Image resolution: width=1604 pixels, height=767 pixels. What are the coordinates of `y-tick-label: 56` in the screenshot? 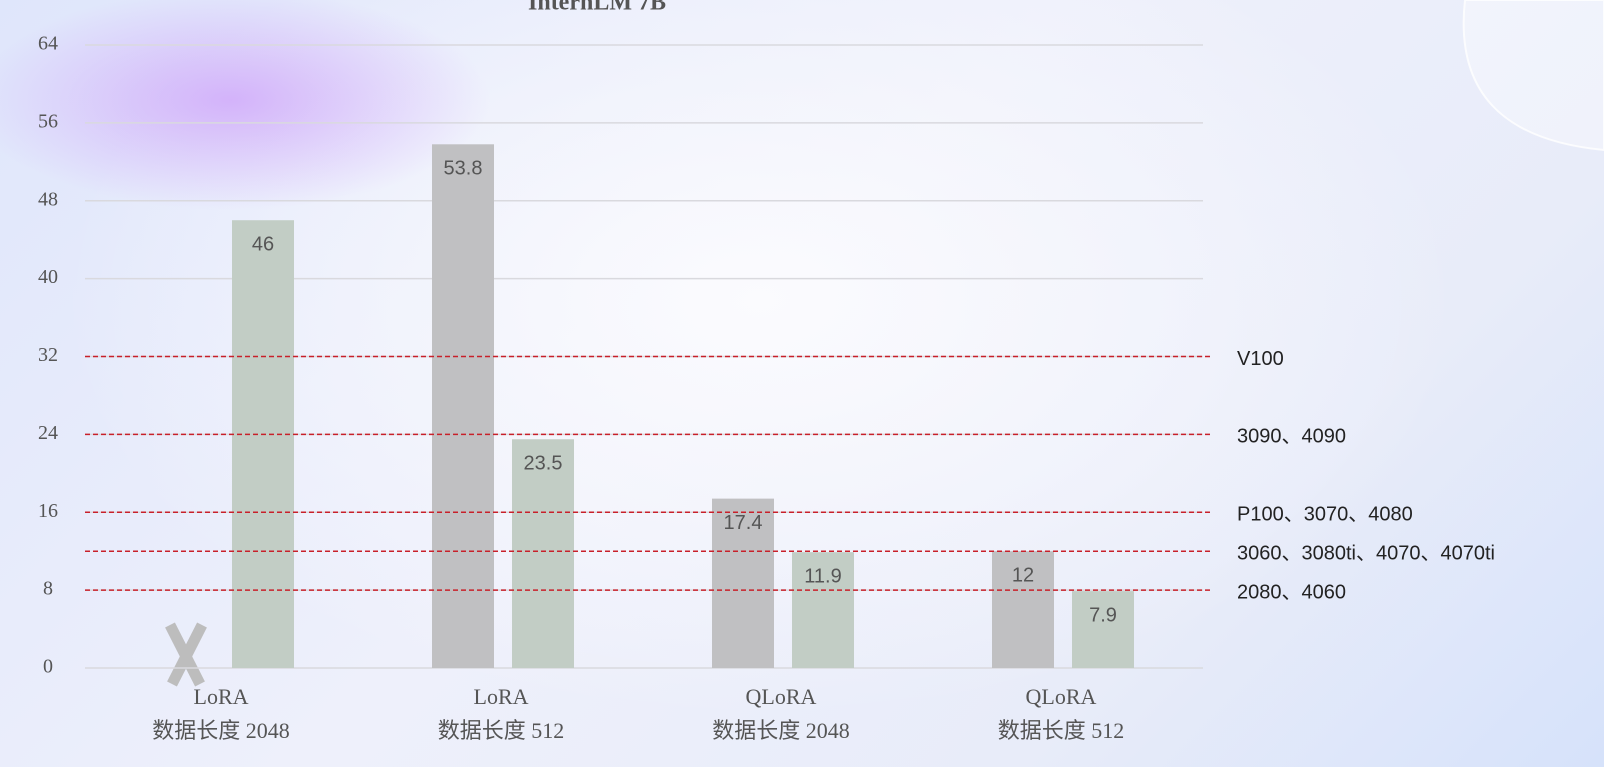 It's located at (48, 121).